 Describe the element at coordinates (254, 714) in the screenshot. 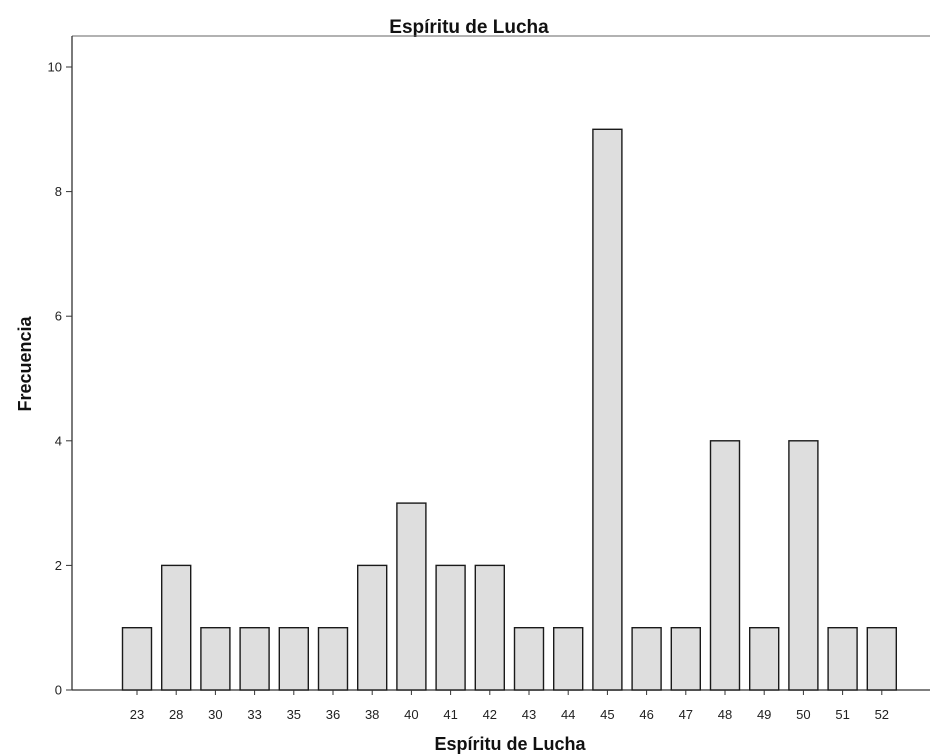

I see `x-tick-label: 33` at that location.